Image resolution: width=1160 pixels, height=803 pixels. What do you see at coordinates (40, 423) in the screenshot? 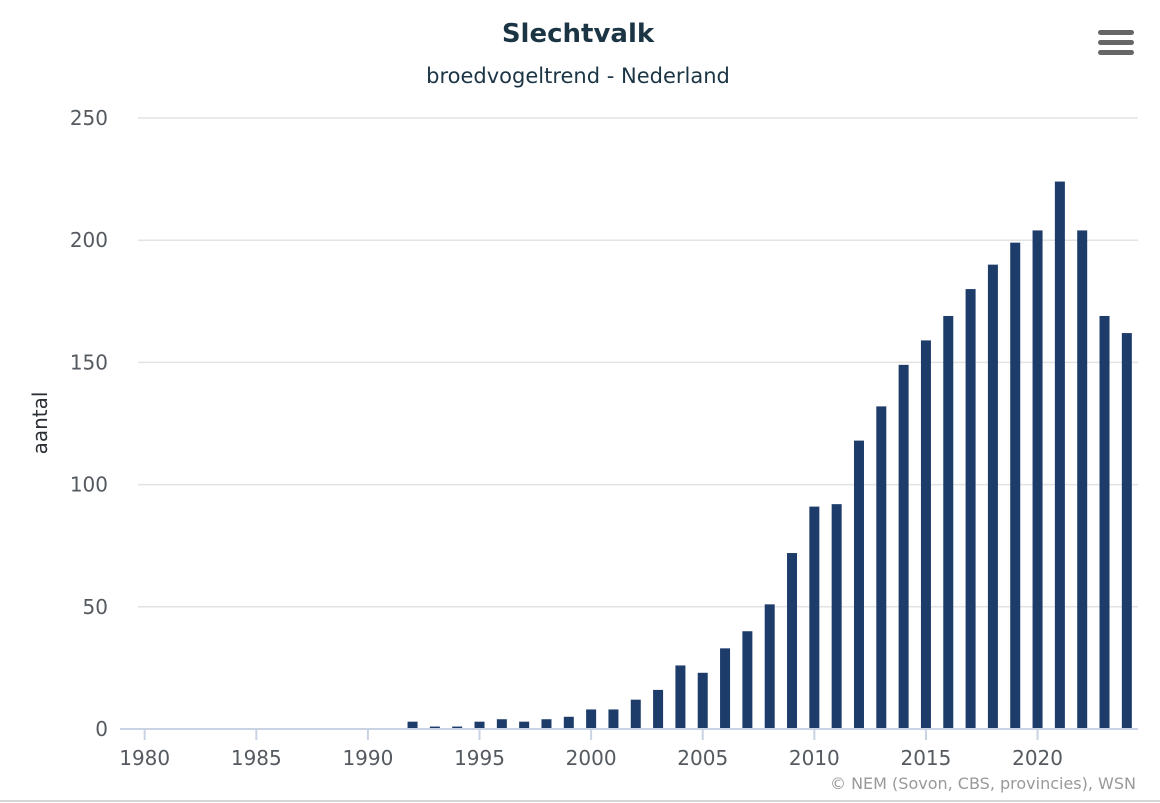
I see `y-axis-title: aantal` at bounding box center [40, 423].